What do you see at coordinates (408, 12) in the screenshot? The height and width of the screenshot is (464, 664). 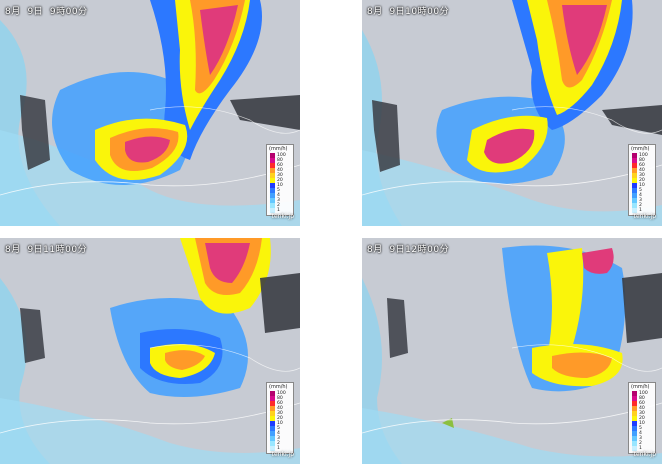 I see `timestamp: 8月 9日10時00分` at bounding box center [408, 12].